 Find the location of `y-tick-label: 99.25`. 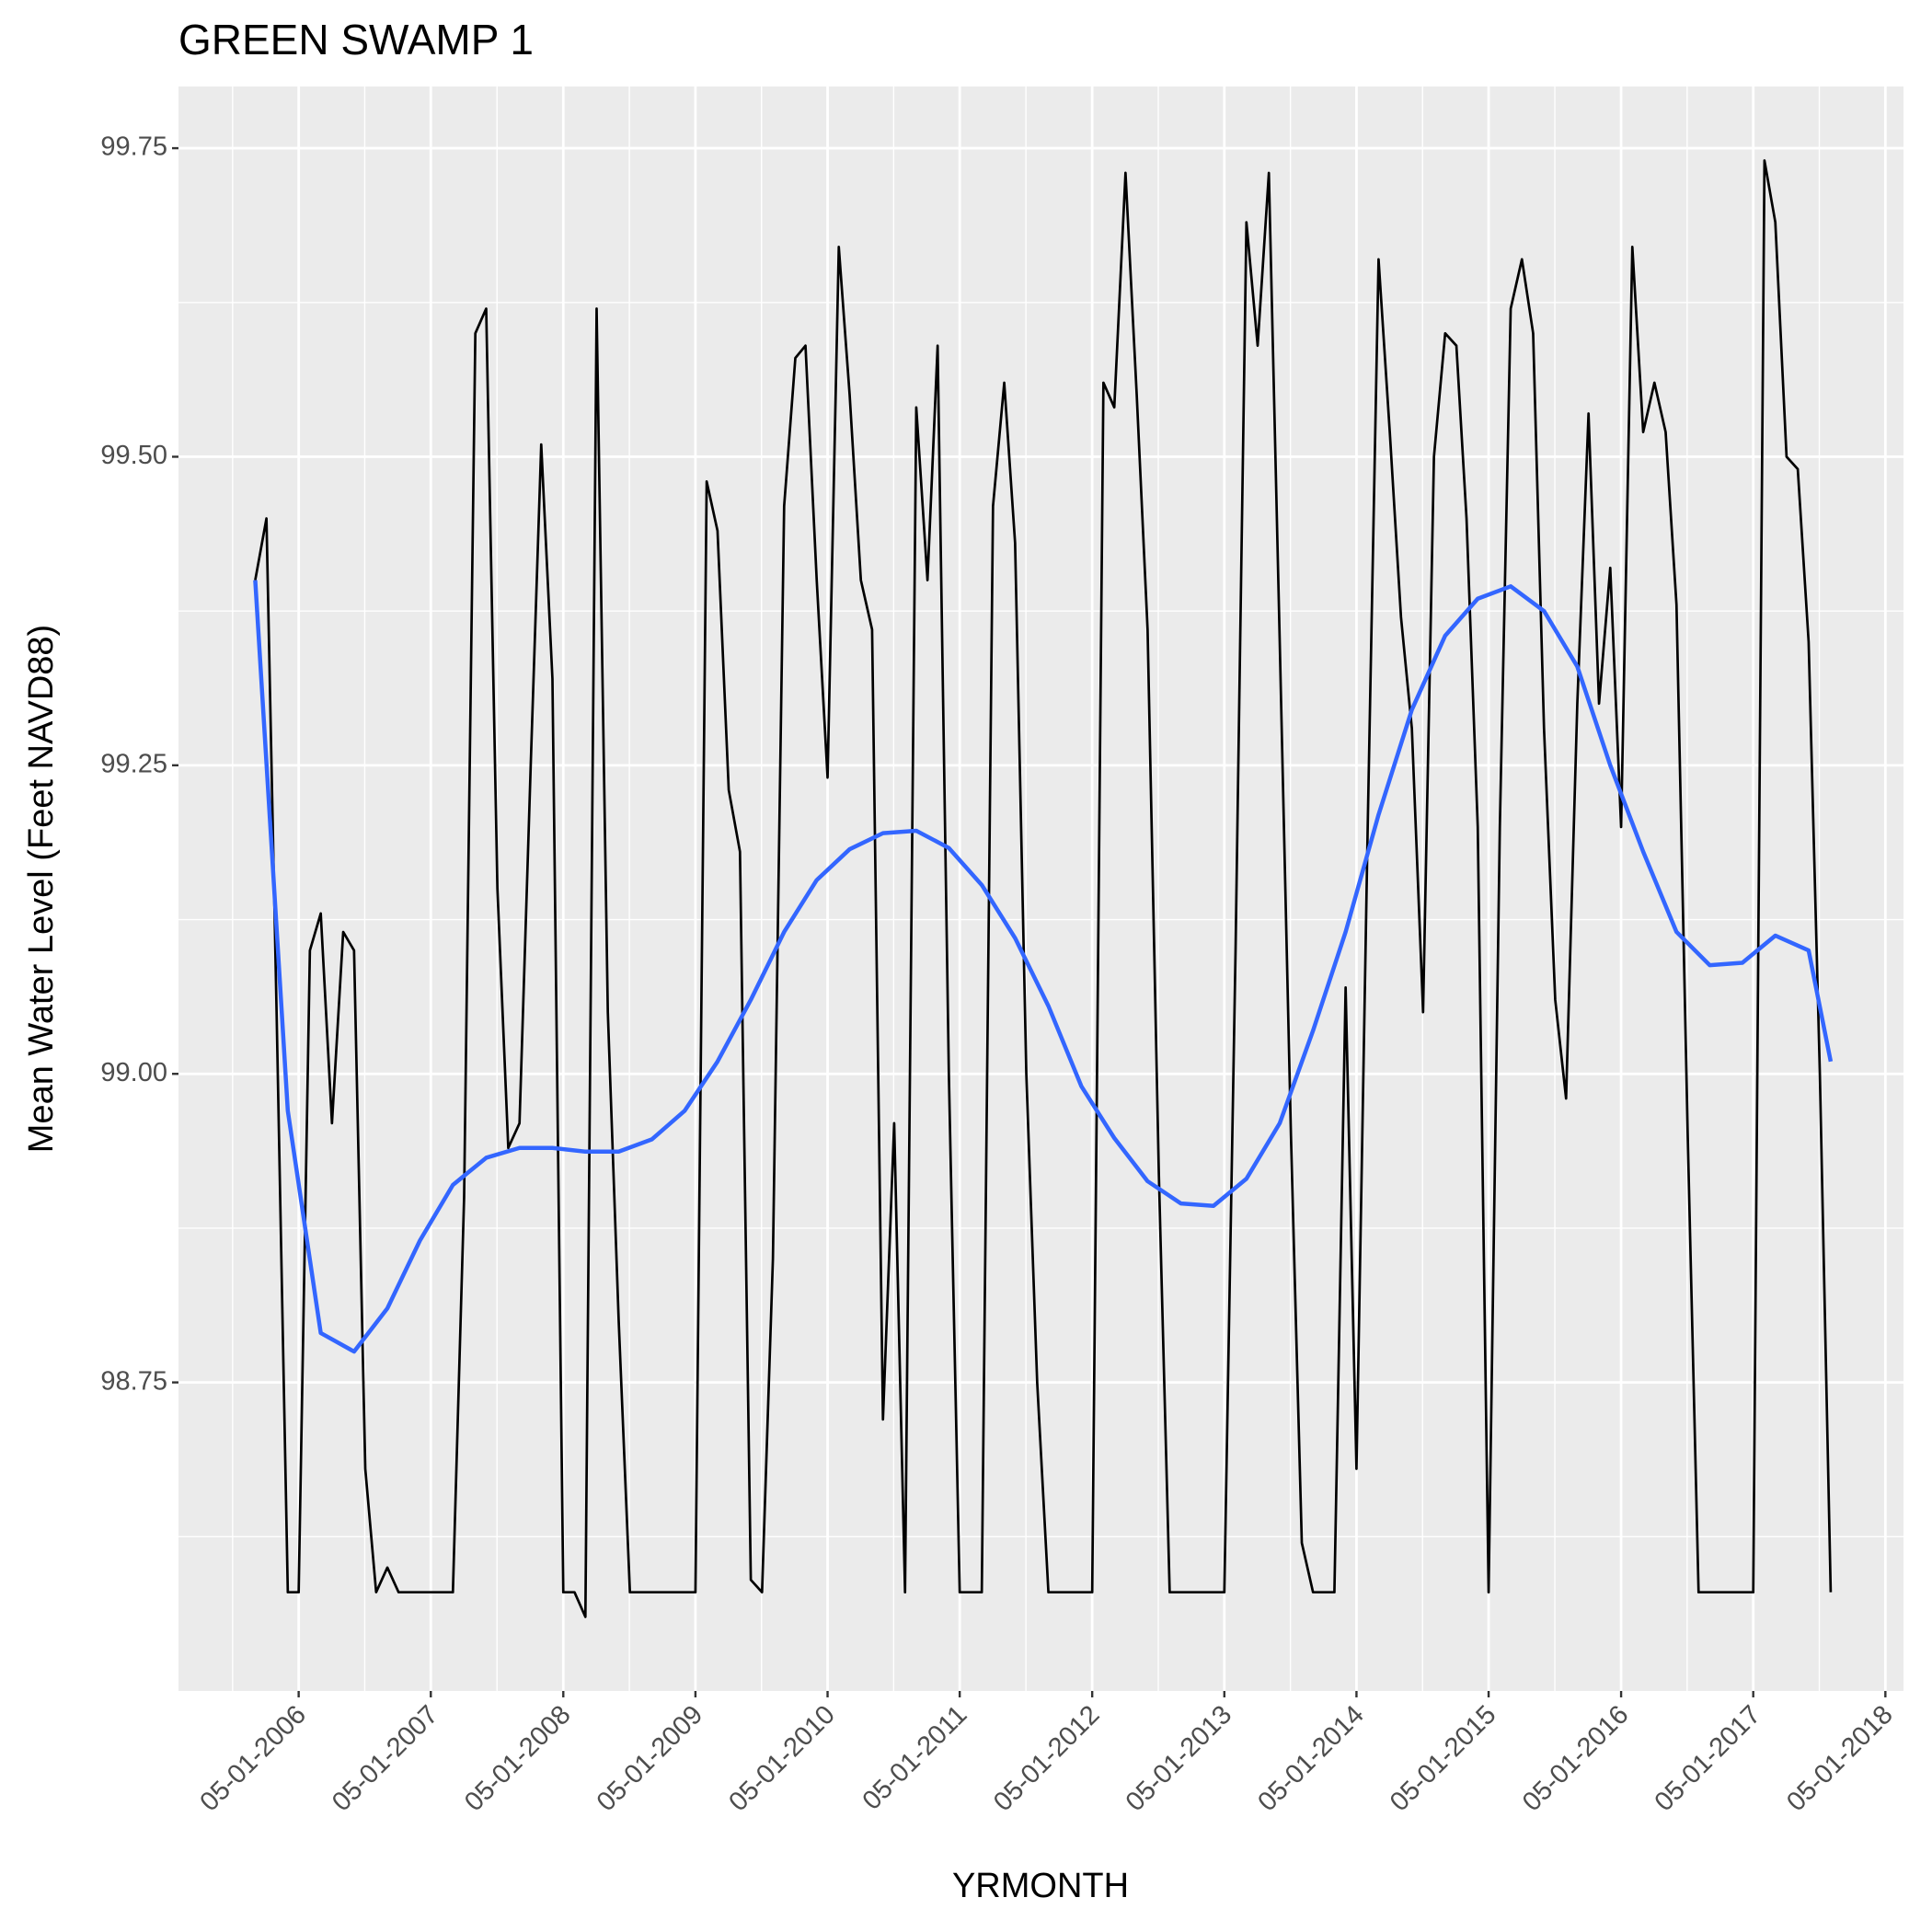

y-tick-label: 99.25 is located at coordinates (133, 764).